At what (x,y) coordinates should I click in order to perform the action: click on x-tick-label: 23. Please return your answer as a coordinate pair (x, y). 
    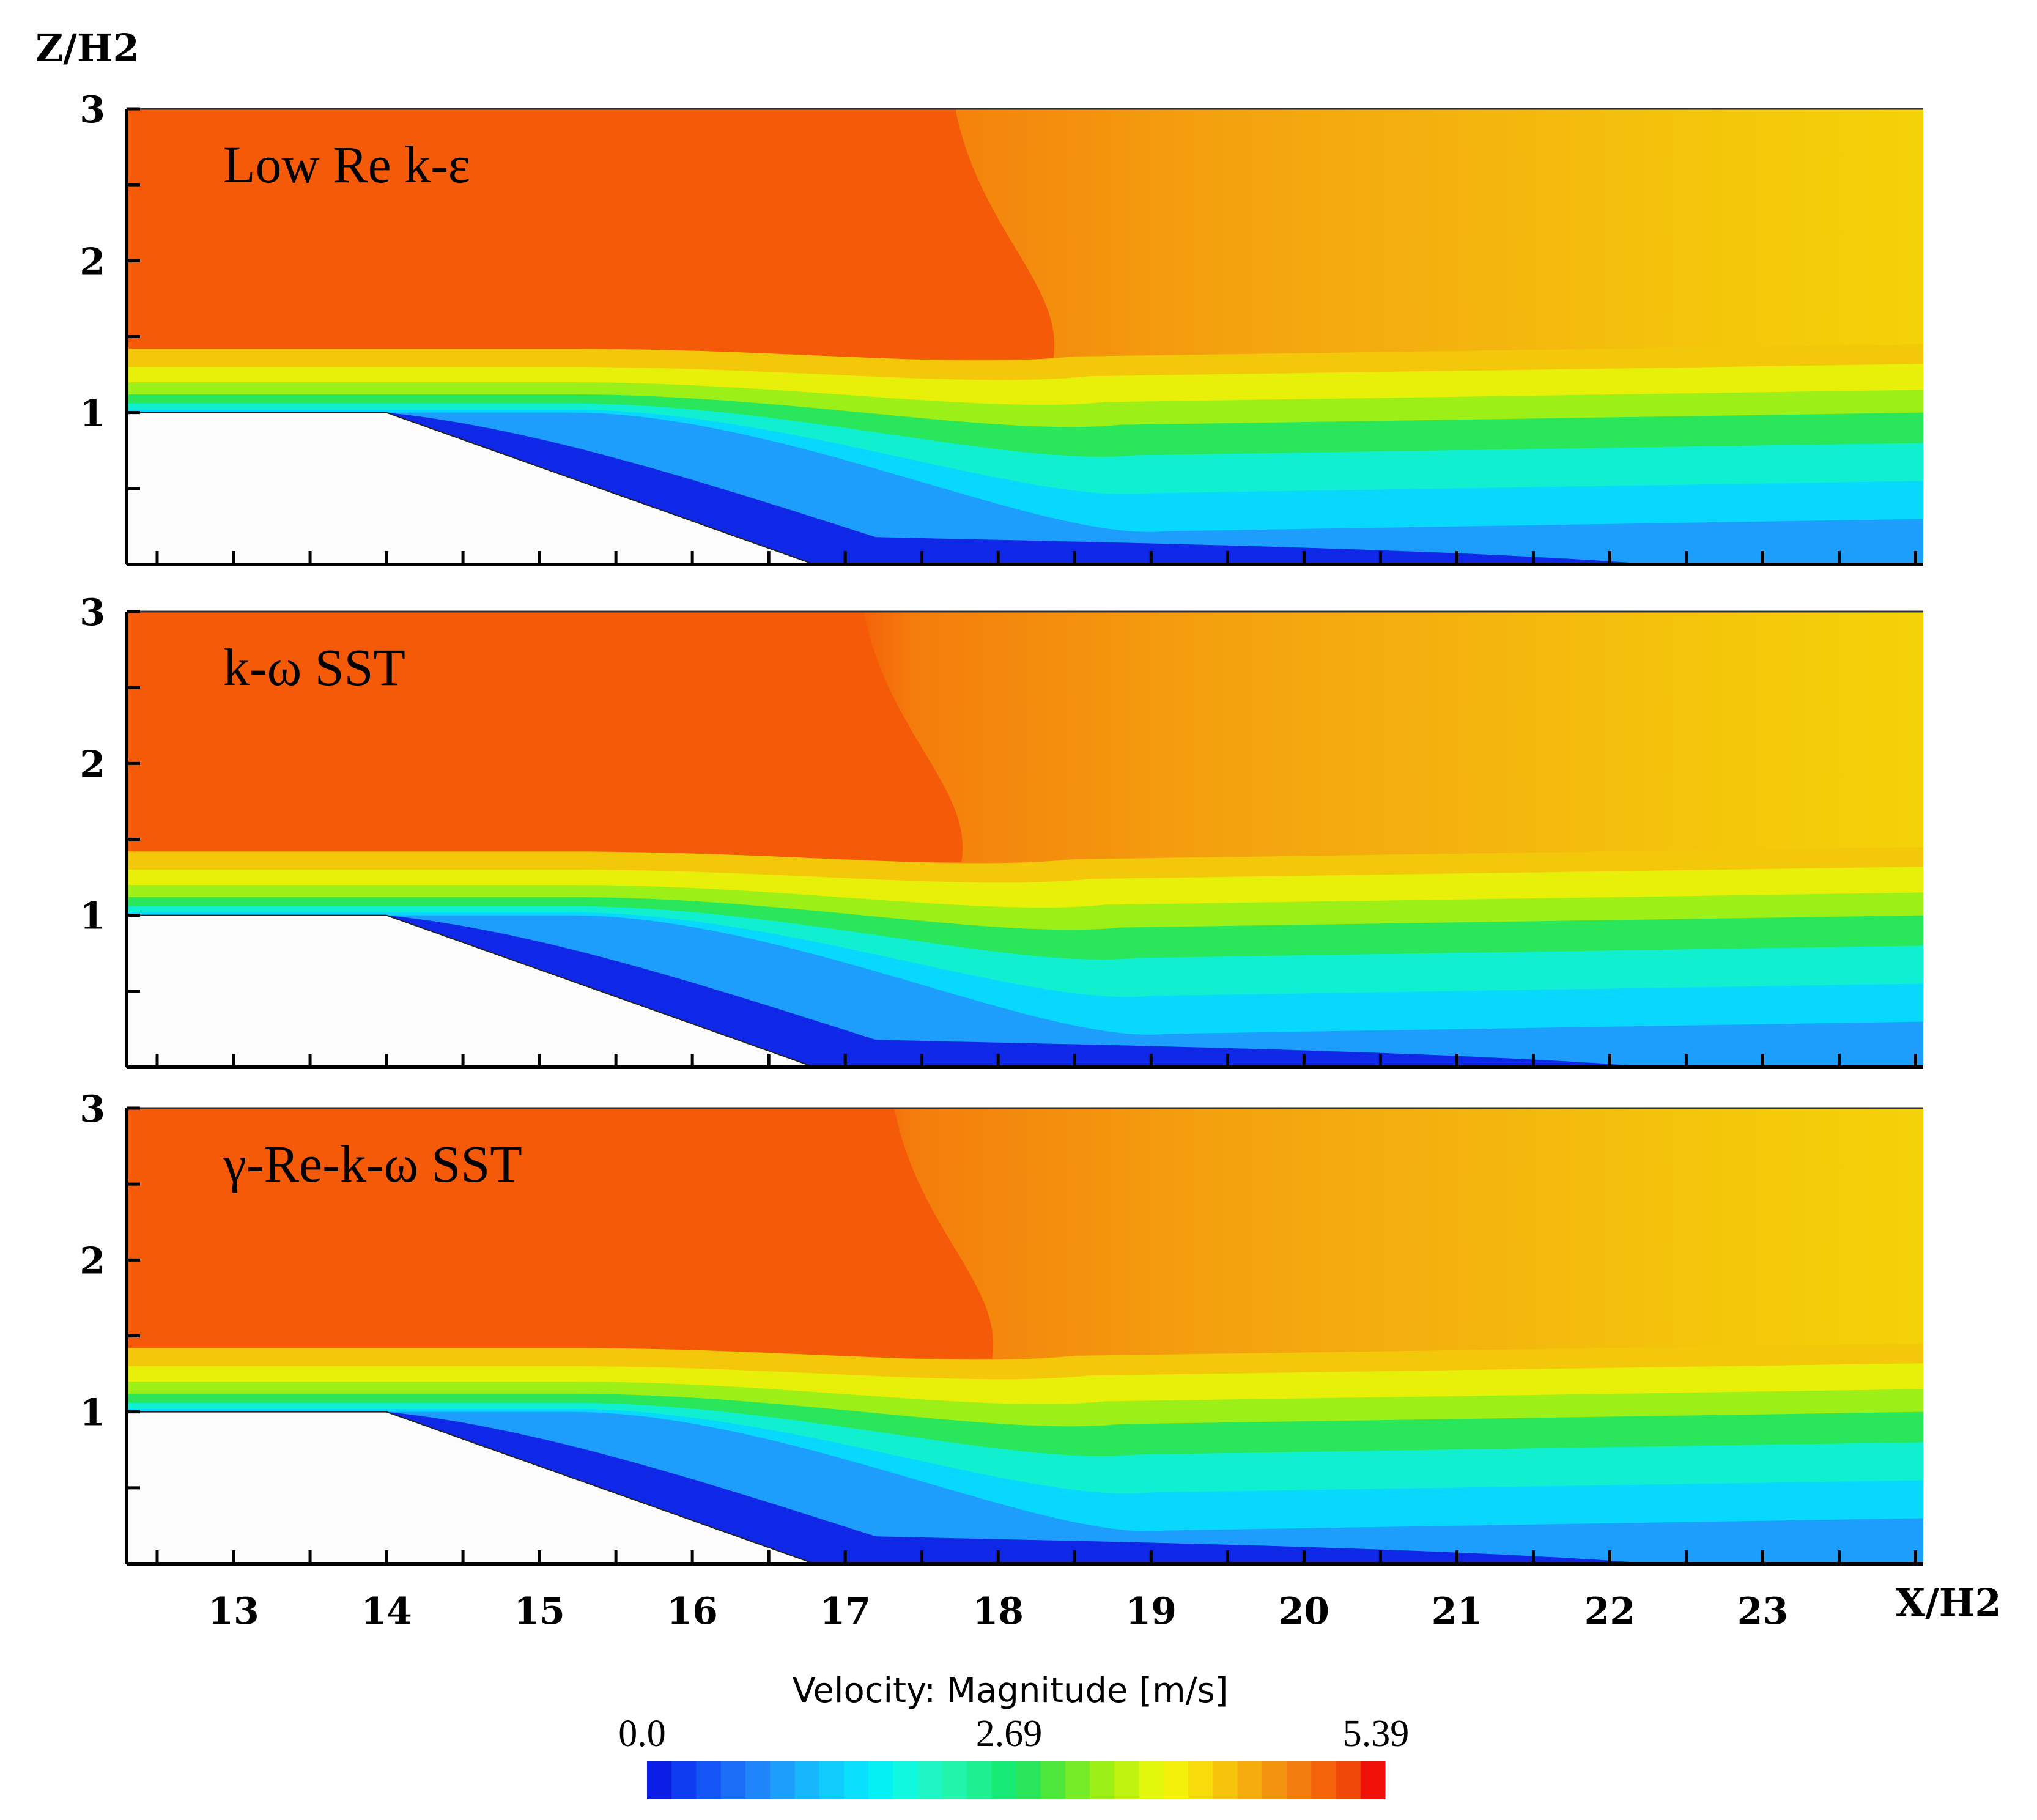
    Looking at the image, I should click on (1763, 1611).